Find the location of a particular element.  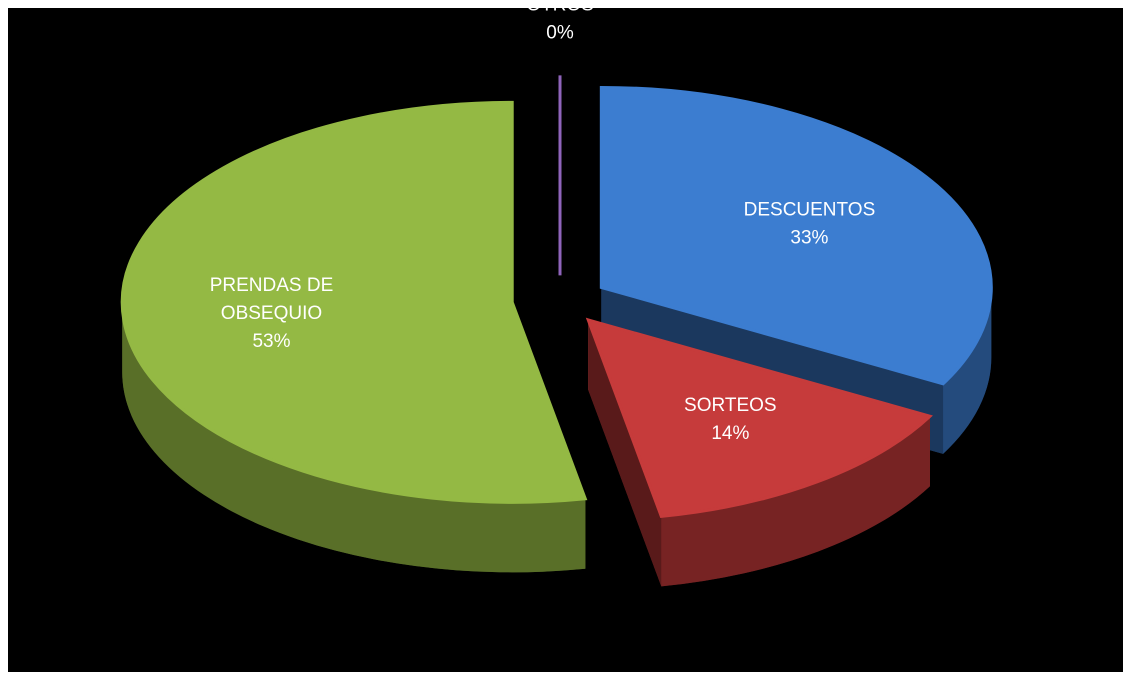

slice-label-line: SORTEOS is located at coordinates (730, 405).